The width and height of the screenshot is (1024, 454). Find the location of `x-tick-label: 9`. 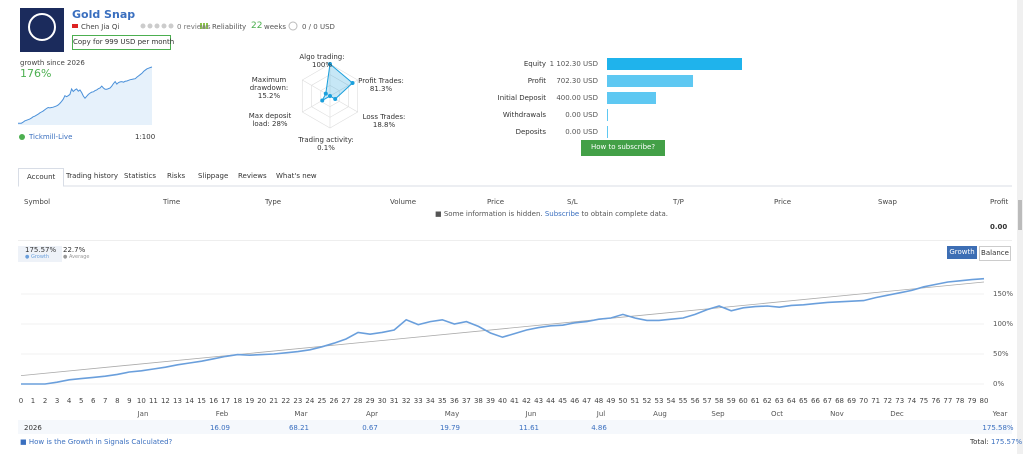

x-tick-label: 9 is located at coordinates (129, 401).